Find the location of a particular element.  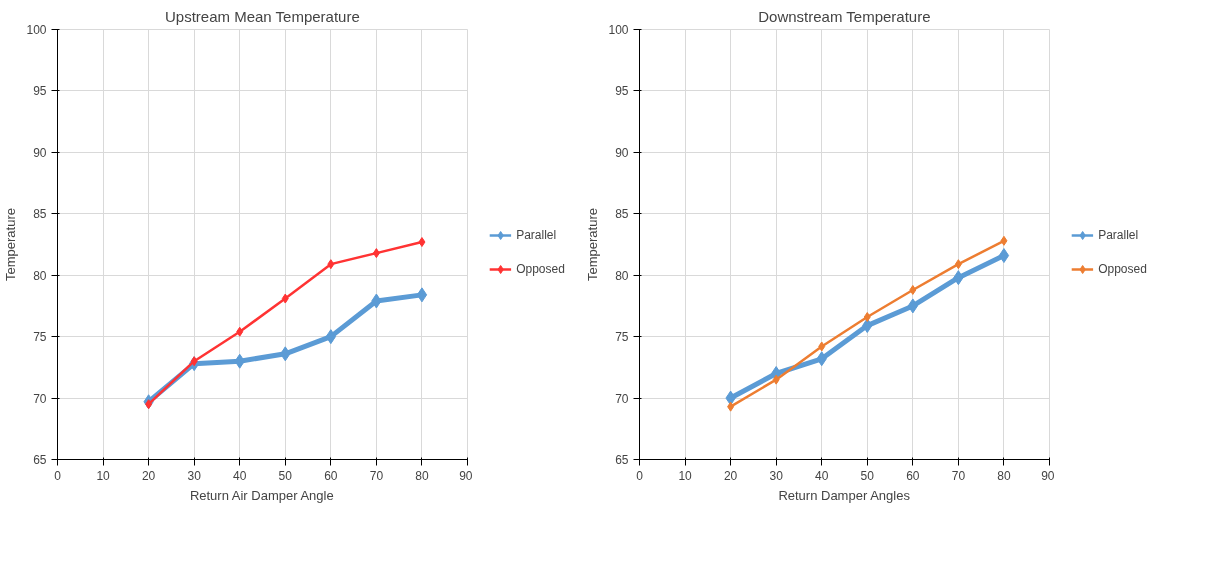

x-axis-title: Return Air Damper Angle is located at coordinates (261, 495).